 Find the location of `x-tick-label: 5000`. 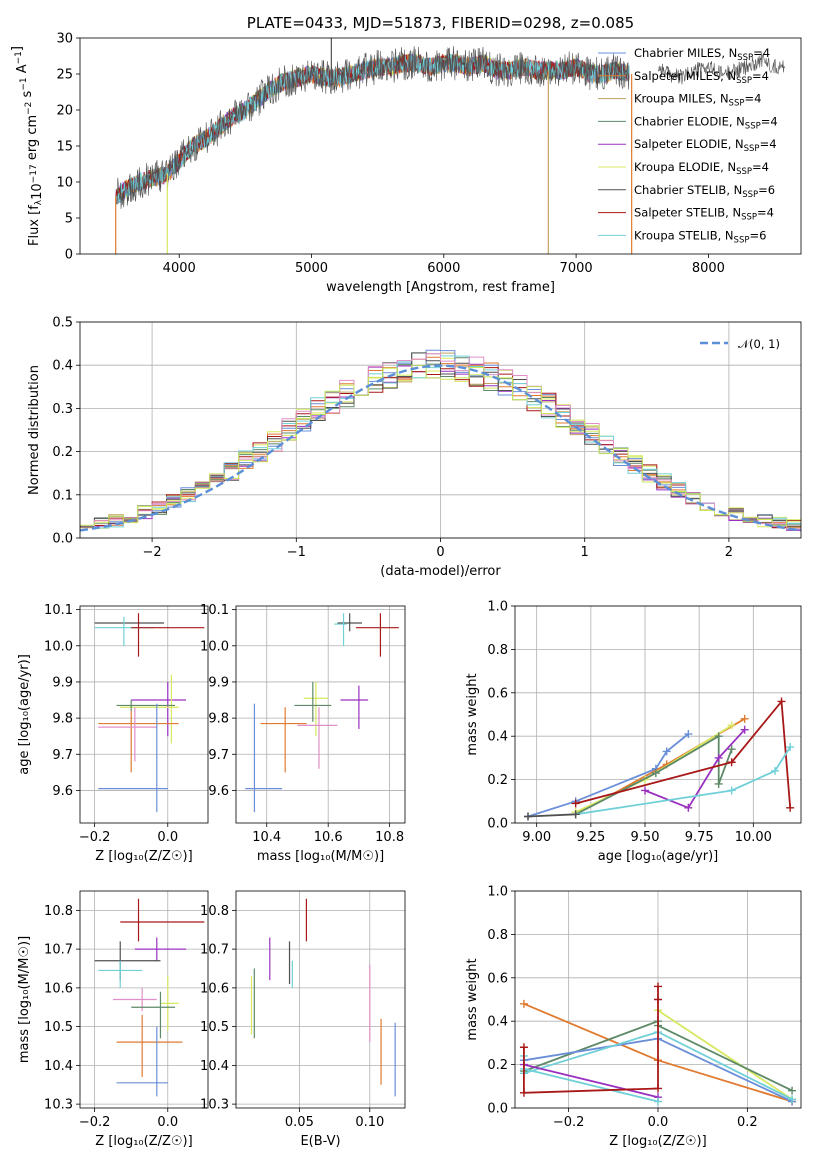

x-tick-label: 5000 is located at coordinates (311, 268).